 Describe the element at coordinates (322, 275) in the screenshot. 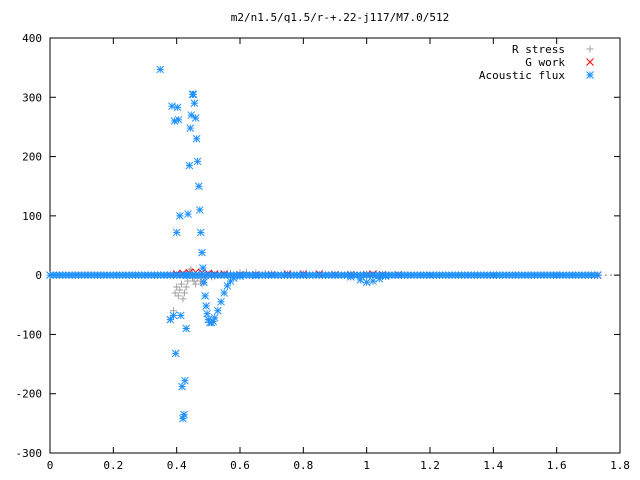

I see `acoustic-flux-baseline` at that location.